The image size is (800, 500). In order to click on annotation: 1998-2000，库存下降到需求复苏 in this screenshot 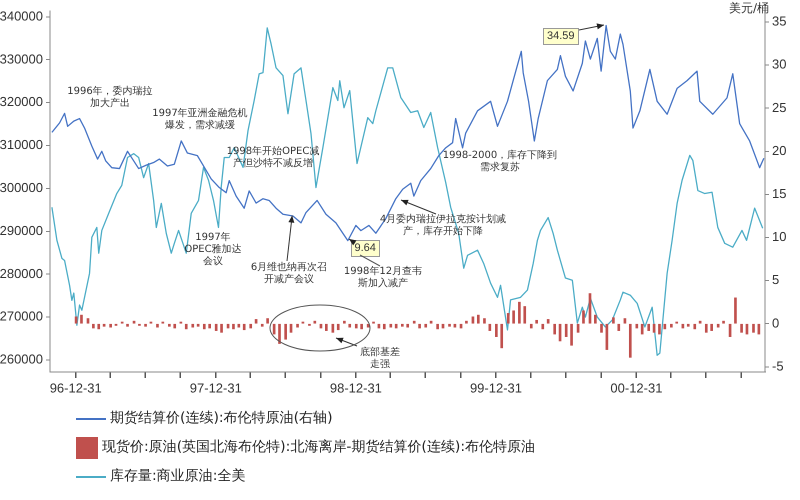, I will do `click(500, 162)`.